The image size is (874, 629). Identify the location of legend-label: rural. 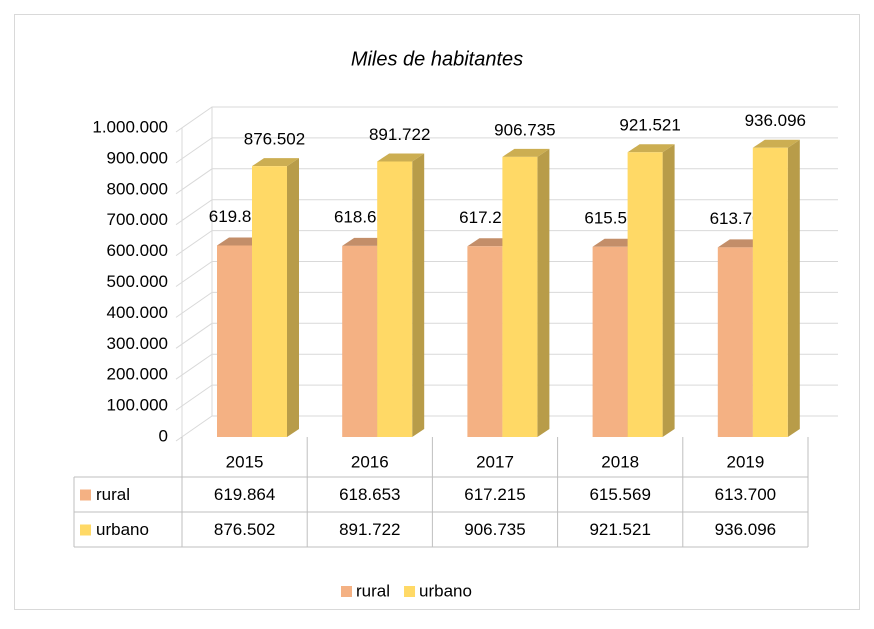
(373, 590).